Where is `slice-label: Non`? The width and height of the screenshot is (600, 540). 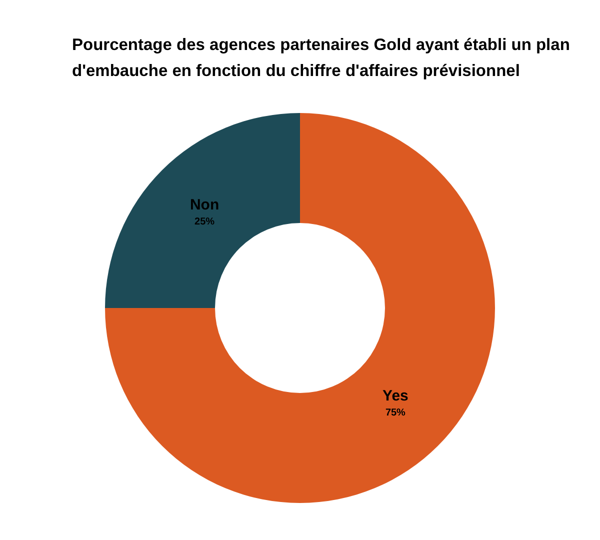
slice-label: Non is located at coordinates (205, 205).